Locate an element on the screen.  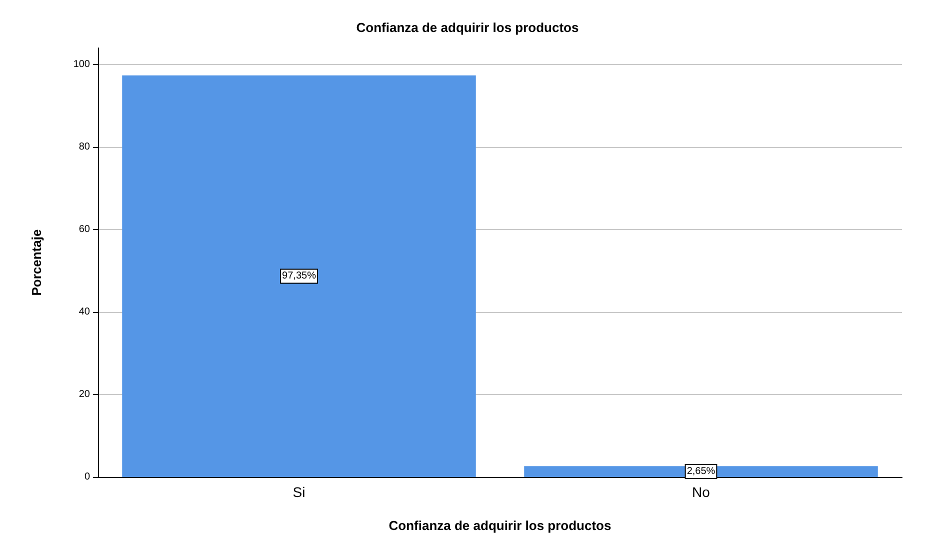
y-tick-label: 100 is located at coordinates (81, 64).